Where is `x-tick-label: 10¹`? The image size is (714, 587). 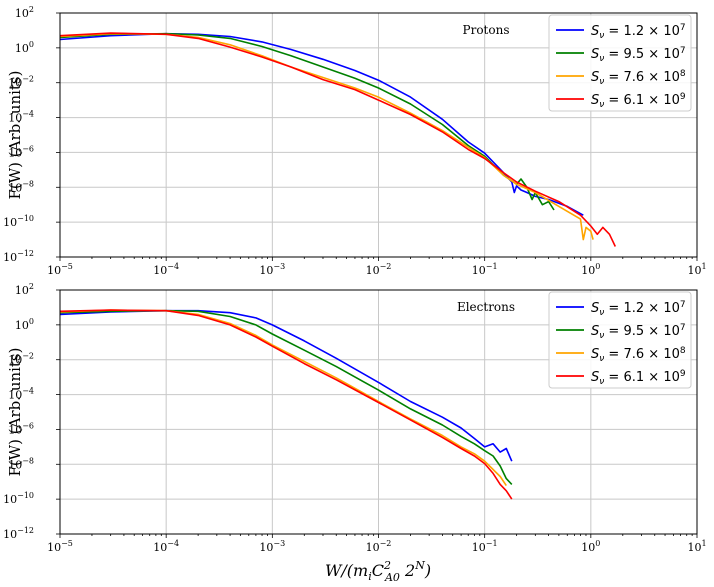 x-tick-label: 10¹ is located at coordinates (696, 269).